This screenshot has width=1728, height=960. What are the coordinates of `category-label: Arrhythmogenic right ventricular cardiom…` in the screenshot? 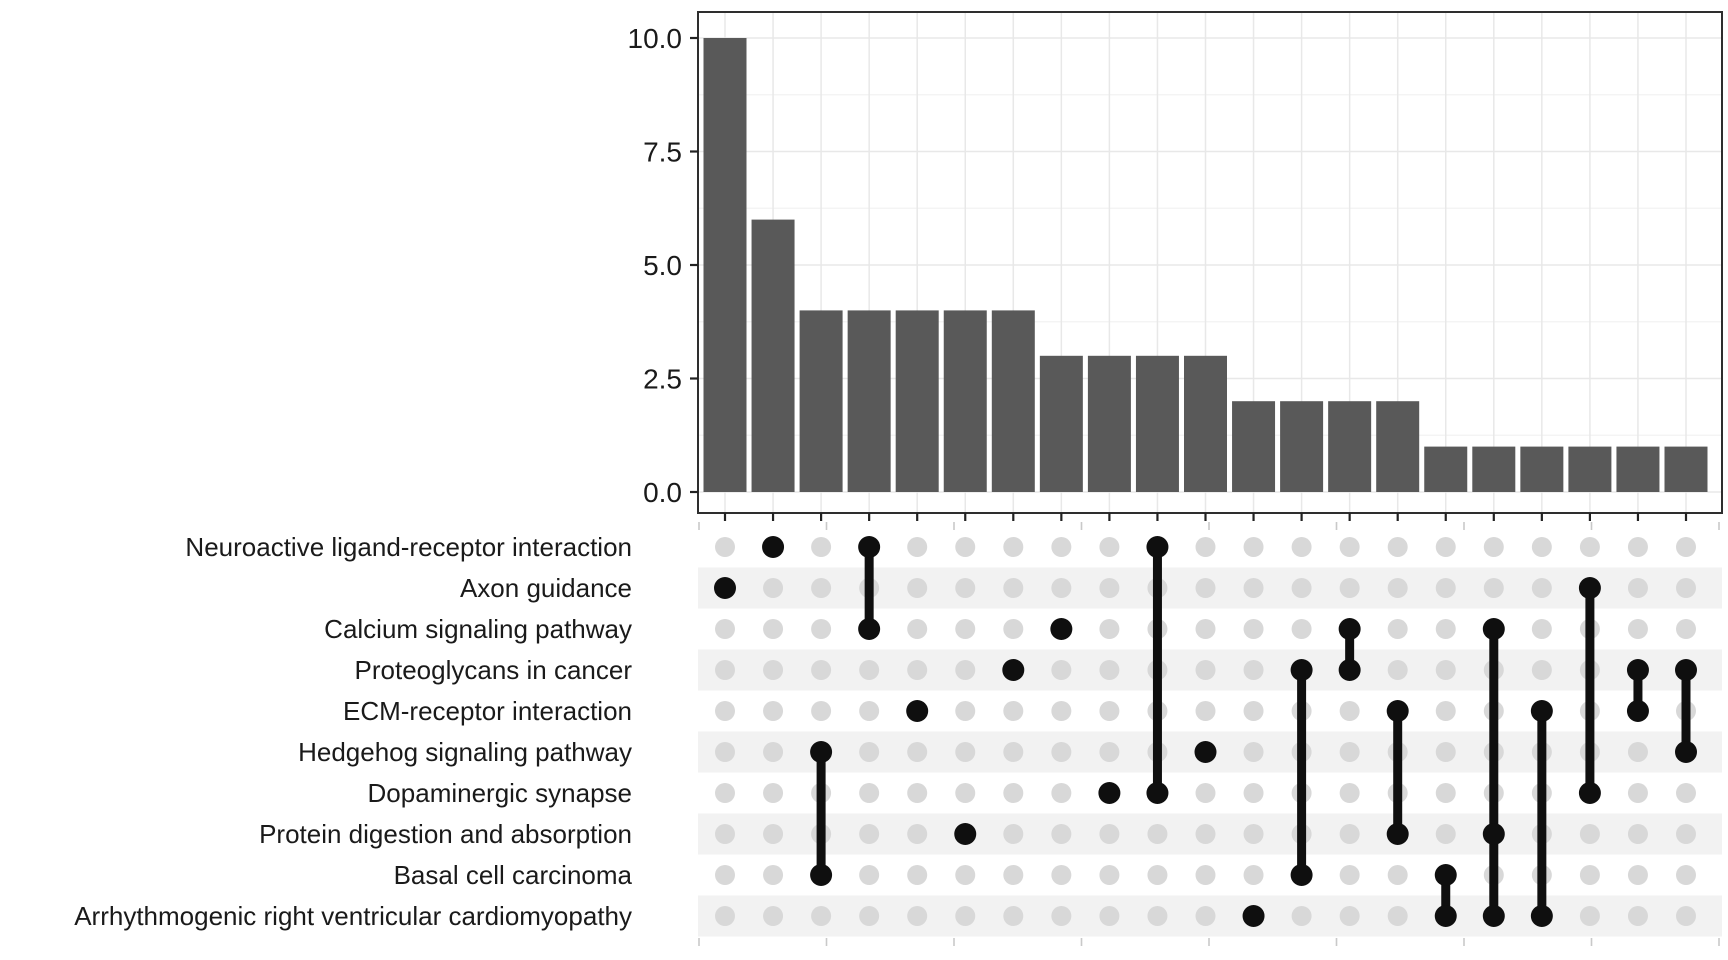 It's located at (353, 916).